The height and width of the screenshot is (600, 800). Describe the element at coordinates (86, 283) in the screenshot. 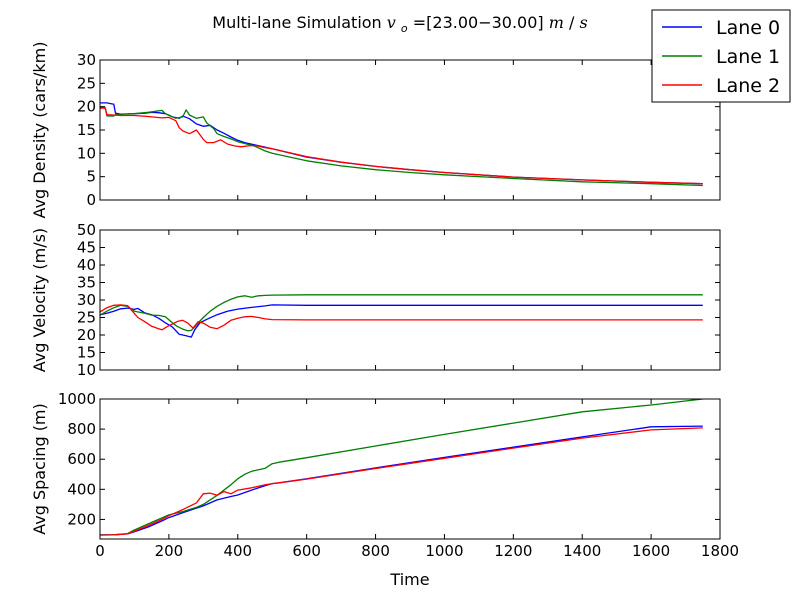

I see `y-tick-label: 35` at that location.